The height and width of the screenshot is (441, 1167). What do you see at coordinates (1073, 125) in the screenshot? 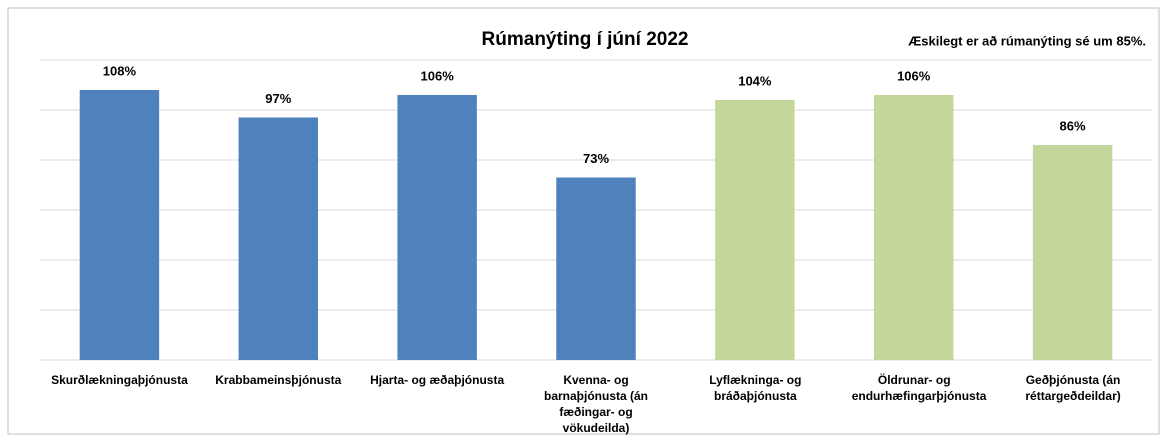
I see `data-label: 86%` at bounding box center [1073, 125].